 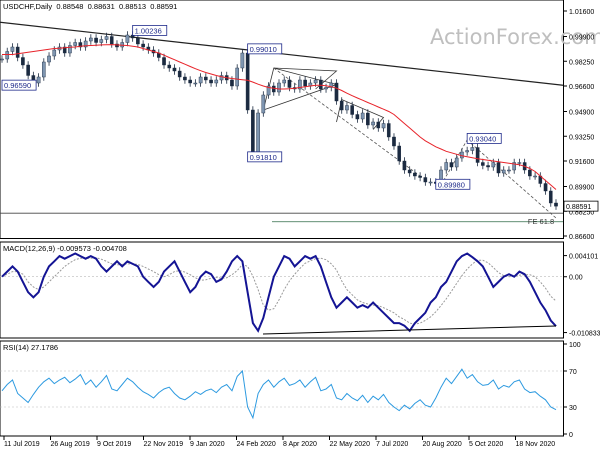 What do you see at coordinates (148, 30) in the screenshot?
I see `price-annotation-label: 1.00236` at bounding box center [148, 30].